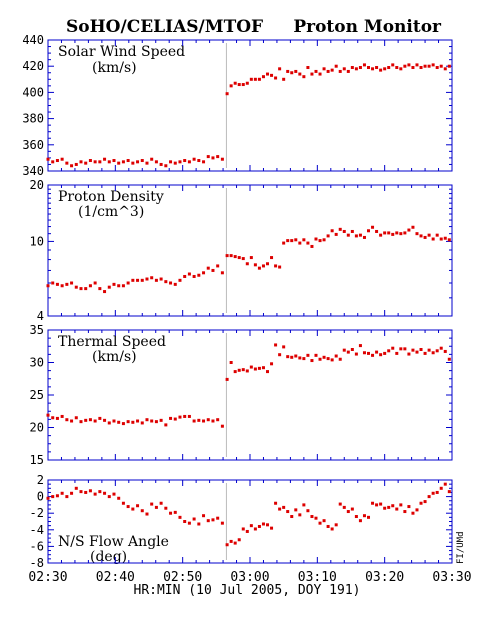  I want to click on x-axis: 02:30 02:40 02:50 03:00 03:10 03:20 03:30, so click(249, 577).